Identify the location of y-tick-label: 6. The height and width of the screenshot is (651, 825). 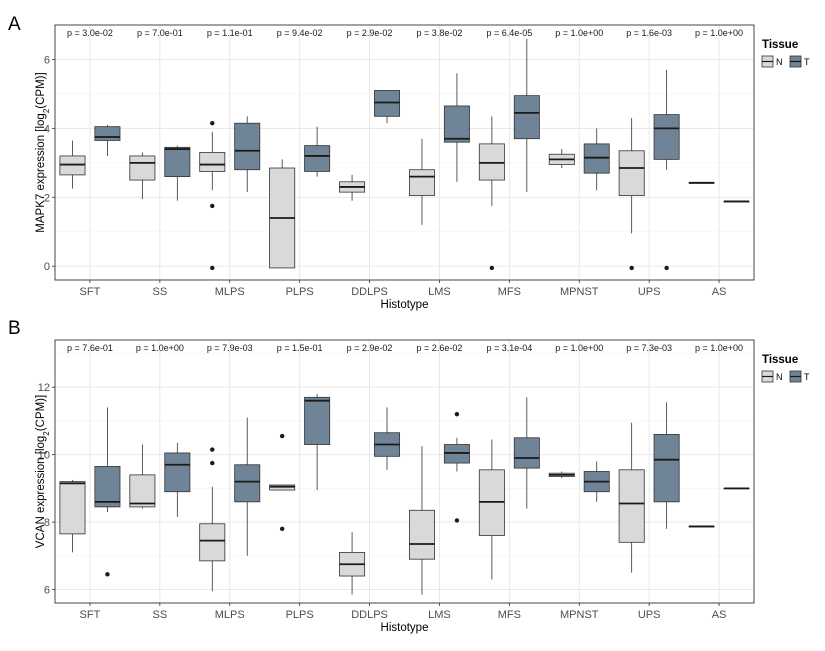
(47, 591).